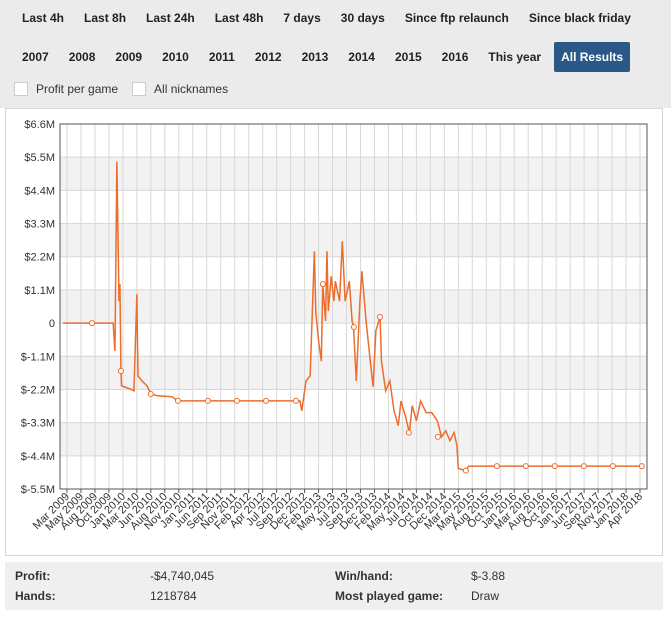  Describe the element at coordinates (173, 596) in the screenshot. I see `stat-value: 1218784` at that location.